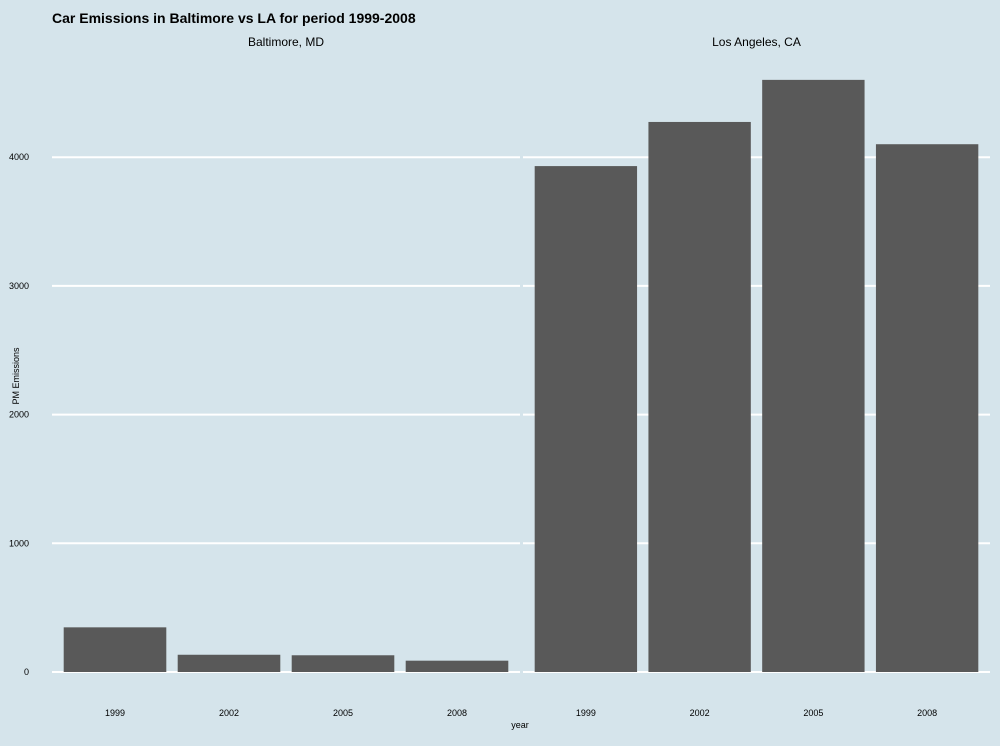 The image size is (1000, 746). I want to click on x-axis-label: year, so click(520, 725).